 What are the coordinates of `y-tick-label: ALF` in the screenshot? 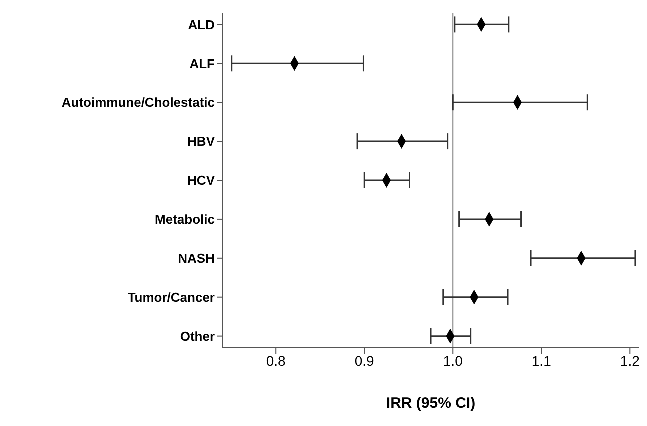 It's located at (203, 64).